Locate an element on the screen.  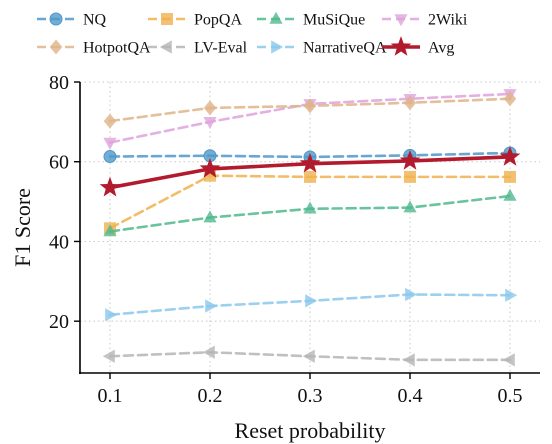
x-tick-label: 0.4 is located at coordinates (410, 396).